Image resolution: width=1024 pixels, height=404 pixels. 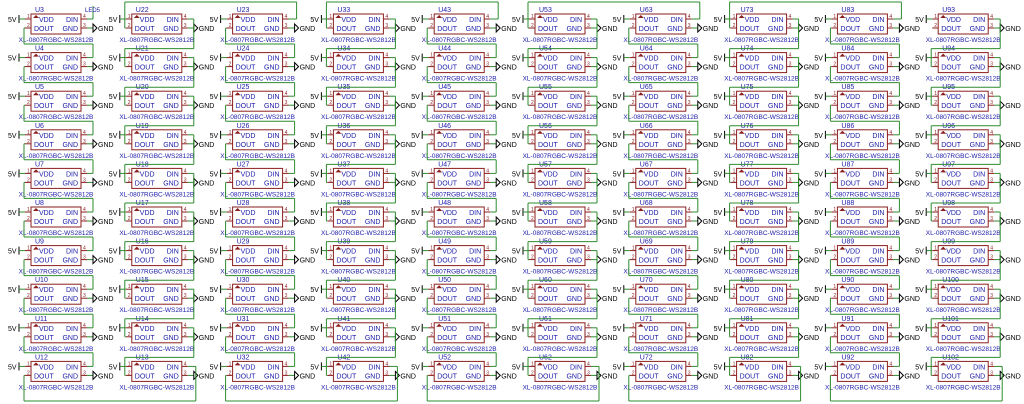 I want to click on designator: U85, so click(x=847, y=87).